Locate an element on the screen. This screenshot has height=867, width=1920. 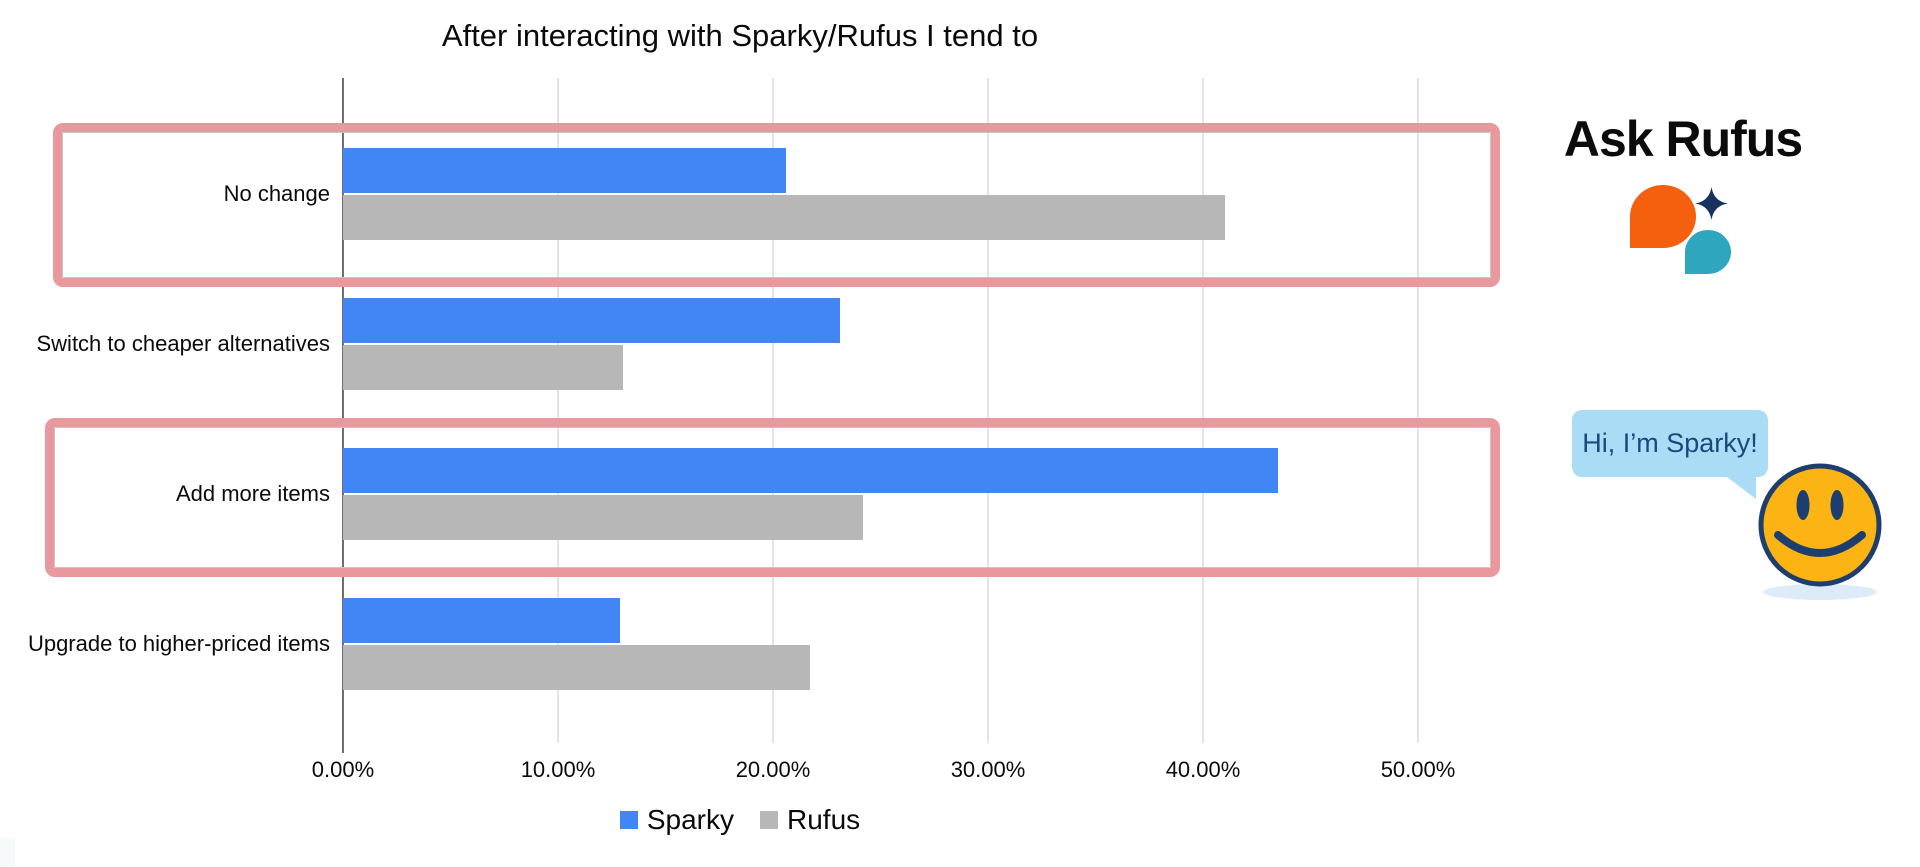
bar-sparky-upgrade-to-higher-priced-items is located at coordinates (482, 620).